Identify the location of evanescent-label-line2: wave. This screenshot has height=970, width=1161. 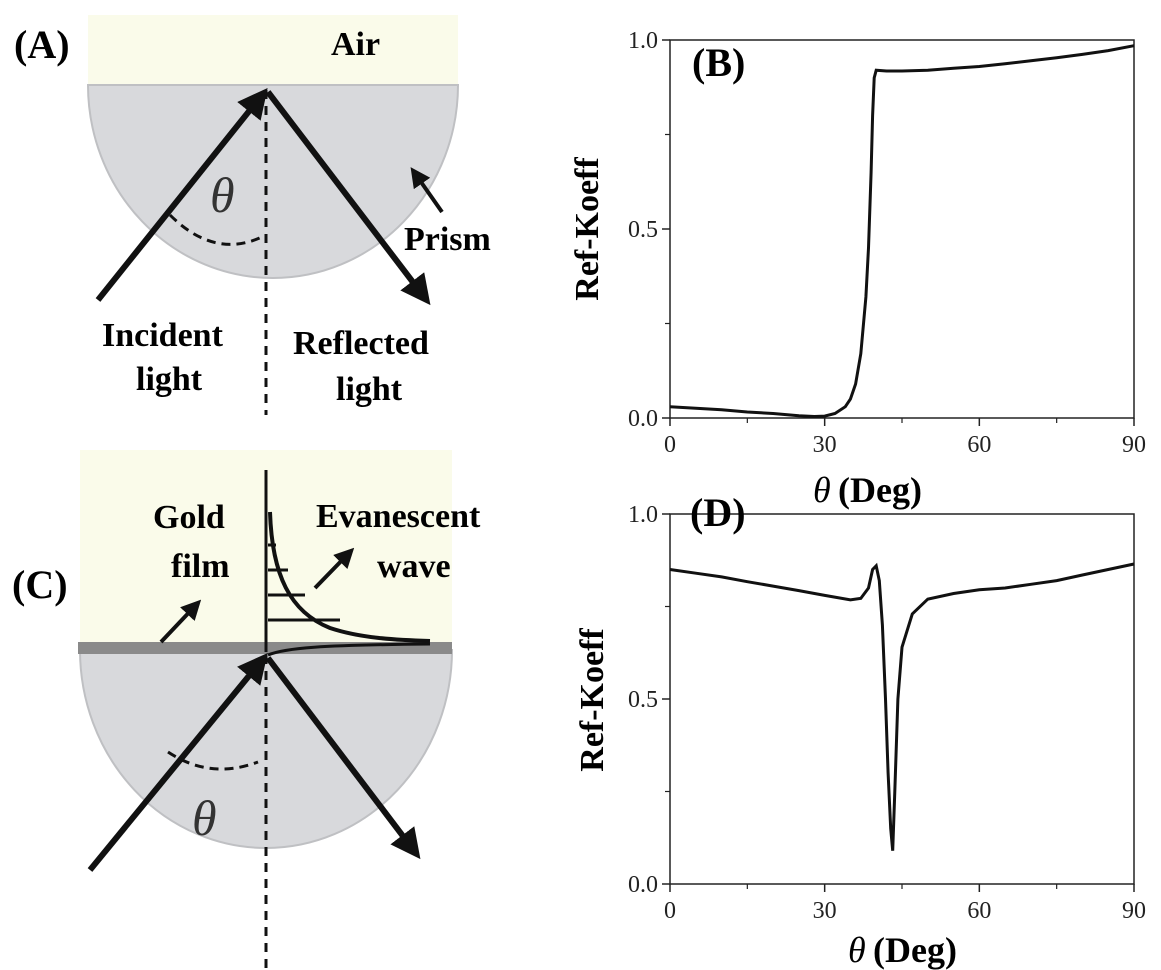
(414, 566).